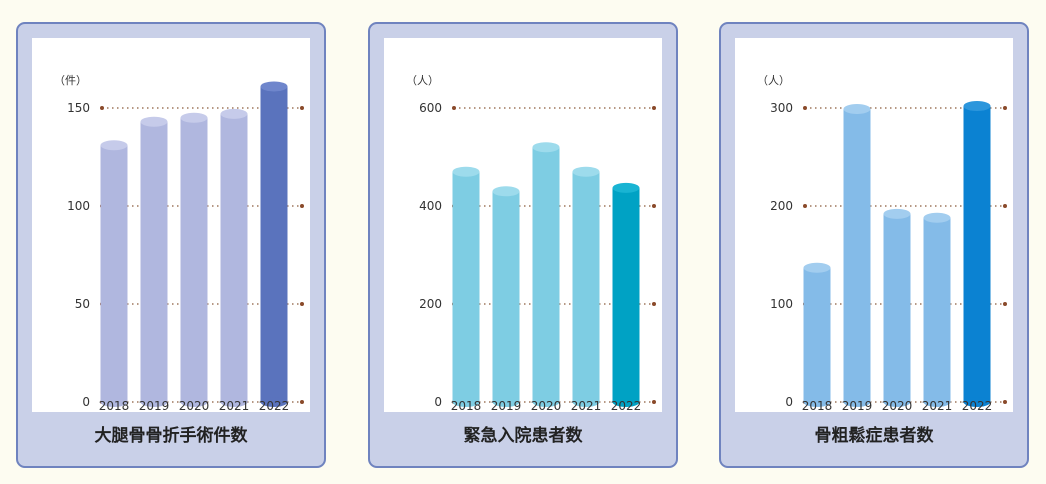 The image size is (1046, 484). What do you see at coordinates (874, 436) in the screenshot?
I see `chart-title: 骨粗鬆症患者数` at bounding box center [874, 436].